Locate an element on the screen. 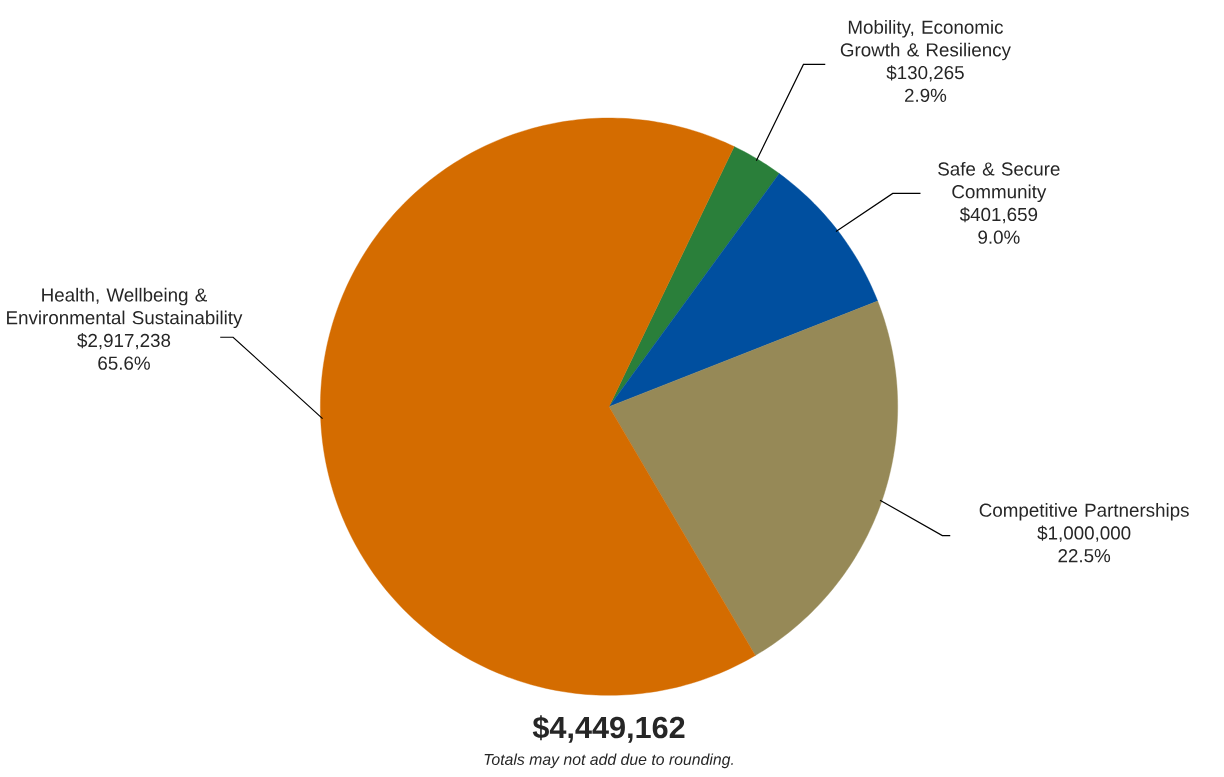 The image size is (1224, 777). slice-label: Mobility, Economic Growth & Resiliency is located at coordinates (925, 40).